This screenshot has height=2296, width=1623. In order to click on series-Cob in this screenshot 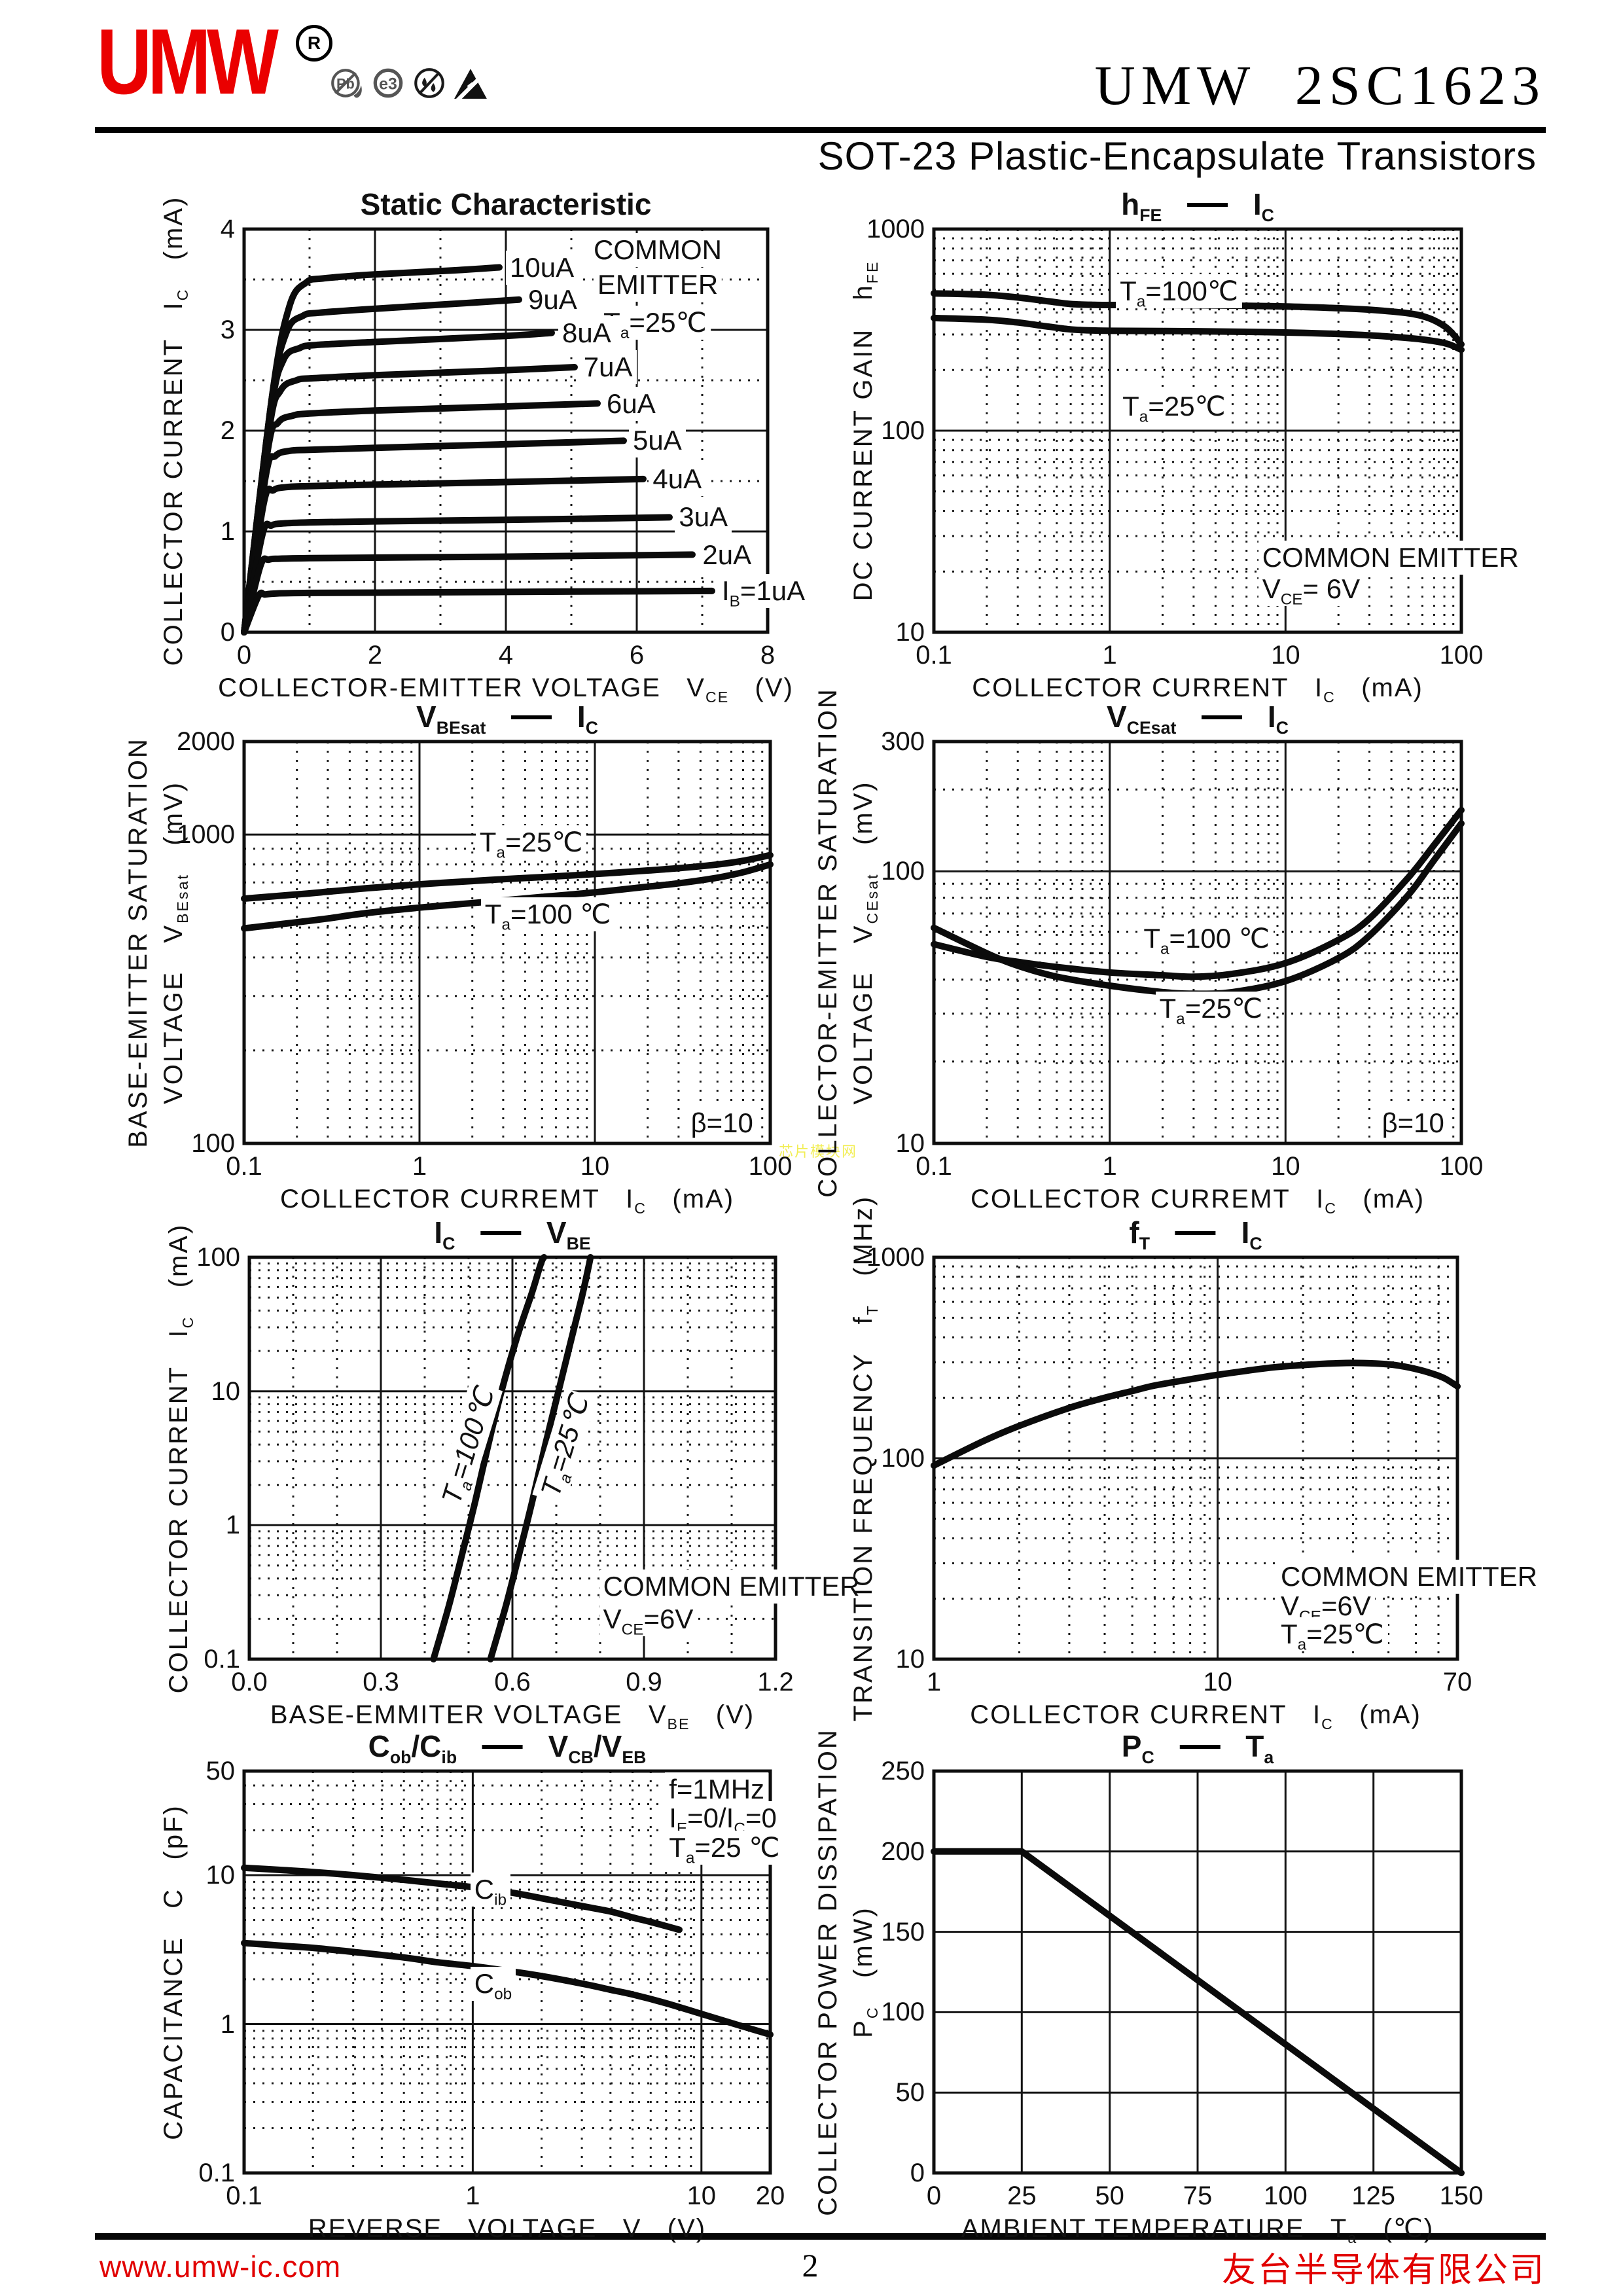, I will do `click(507, 1988)`.